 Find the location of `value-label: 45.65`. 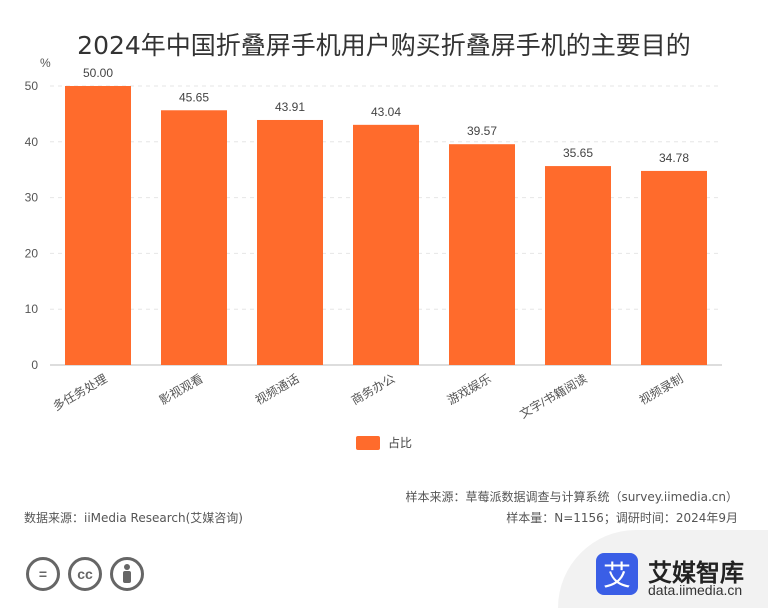

value-label: 45.65 is located at coordinates (194, 97).